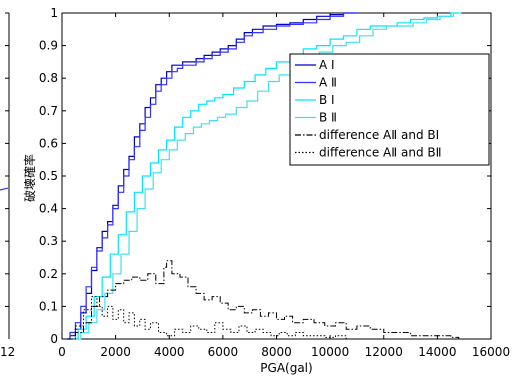  Describe the element at coordinates (48, 46) in the screenshot. I see `y-tick-label: 0.9` at that location.